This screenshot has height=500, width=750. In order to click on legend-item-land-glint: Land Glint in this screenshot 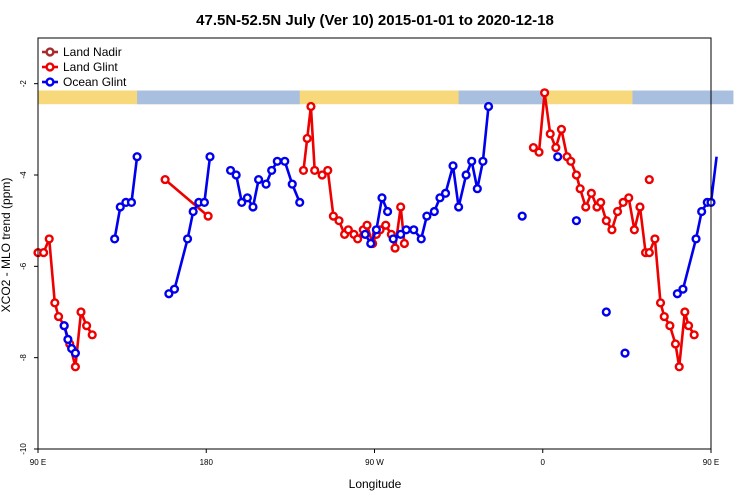, I will do `click(80, 67)`.